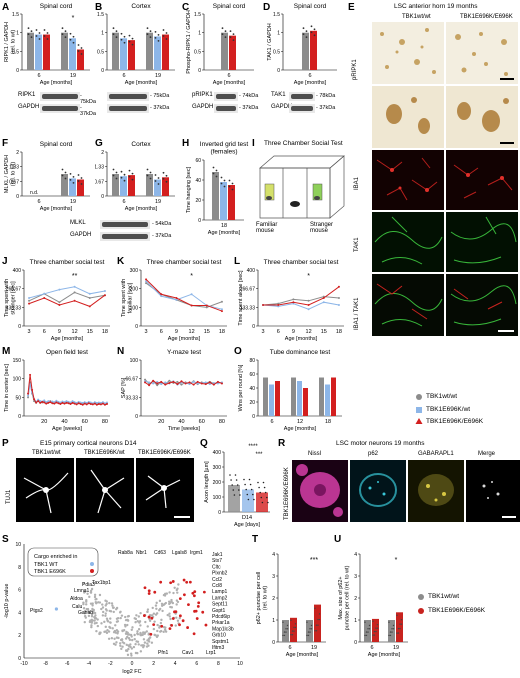 The height and width of the screenshot is (678, 520). What do you see at coordinates (220, 642) in the screenshot?
I see `gene-label: Sqstm1` at bounding box center [220, 642].